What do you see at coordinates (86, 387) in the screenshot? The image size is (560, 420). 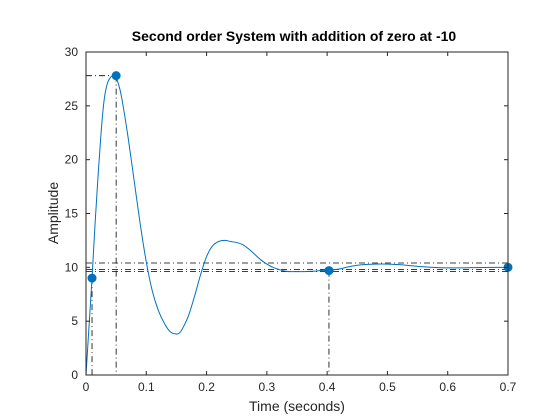 I see `x-tick-label: 0` at bounding box center [86, 387].